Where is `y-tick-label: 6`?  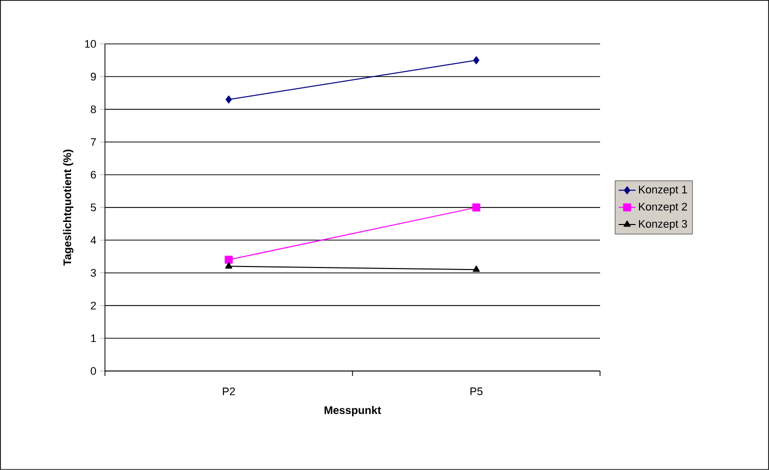
y-tick-label: 6 is located at coordinates (93, 174).